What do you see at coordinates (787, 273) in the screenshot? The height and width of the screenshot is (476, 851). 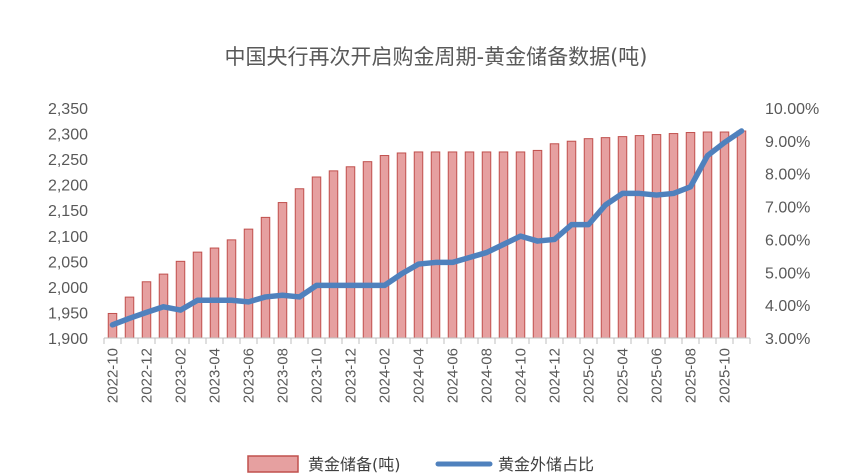 I see `y-right-tick-label: 5.00%` at bounding box center [787, 273].